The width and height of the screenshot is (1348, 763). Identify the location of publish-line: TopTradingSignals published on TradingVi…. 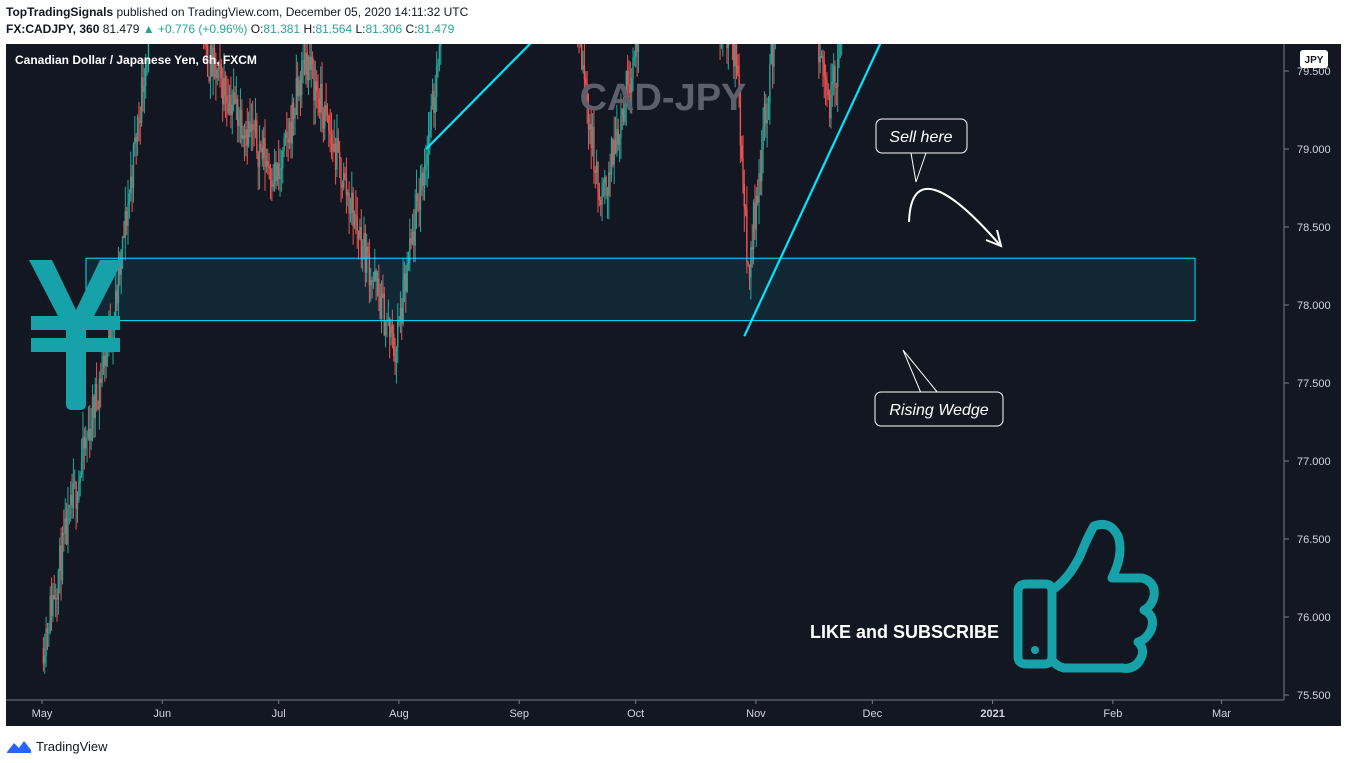
(237, 12).